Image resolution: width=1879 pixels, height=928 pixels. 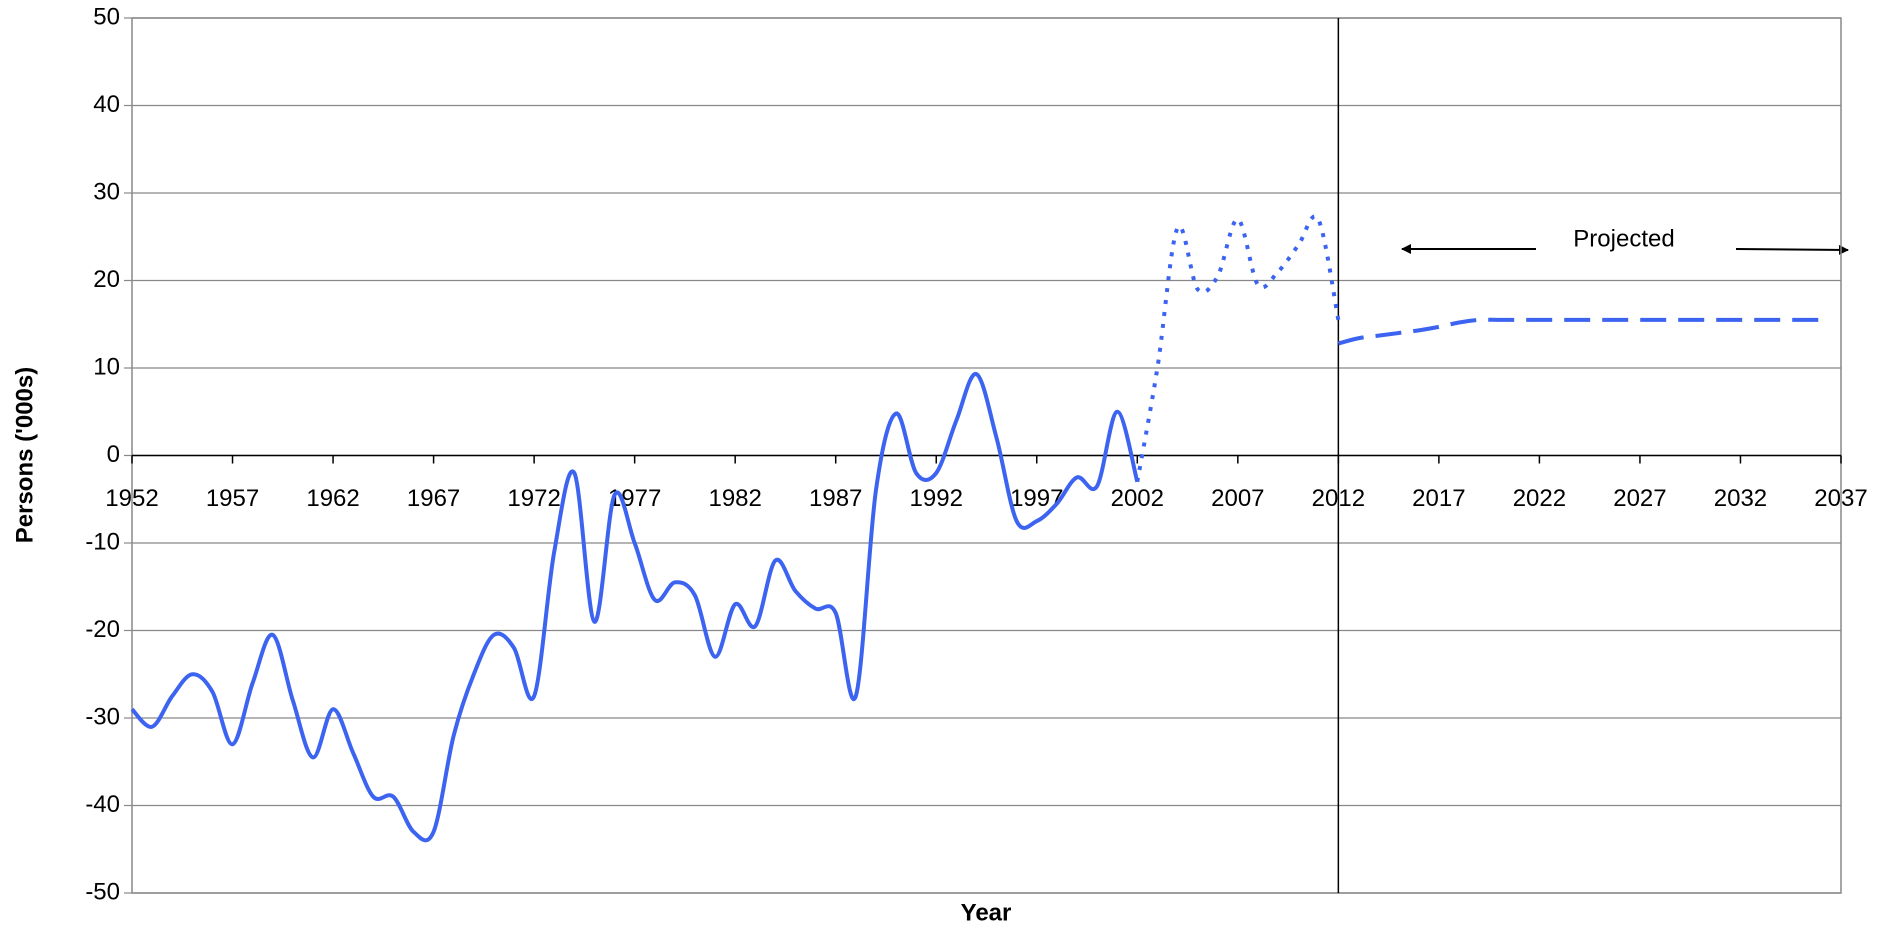 What do you see at coordinates (24, 455) in the screenshot?
I see `y-axis-label: Persons ('000s)` at bounding box center [24, 455].